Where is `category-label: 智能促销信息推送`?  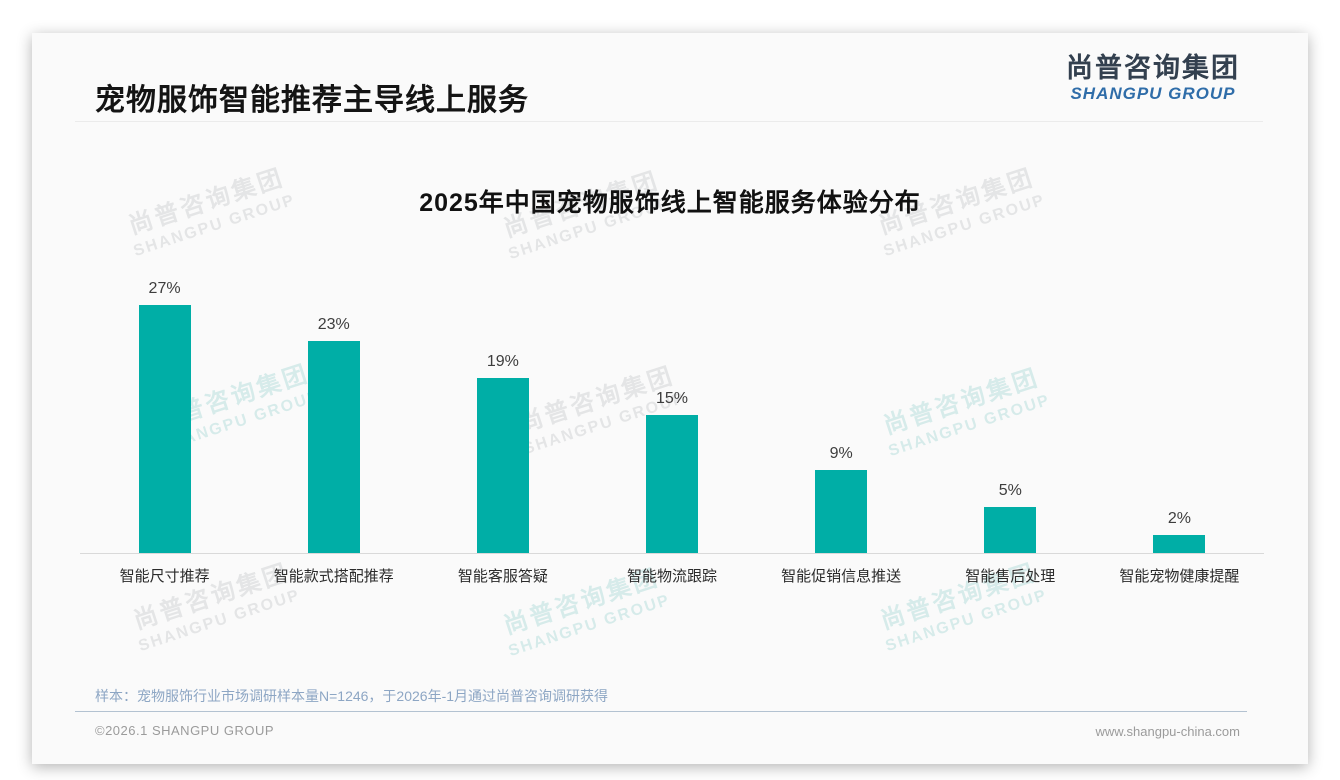
category-label: 智能促销信息推送 is located at coordinates (841, 576).